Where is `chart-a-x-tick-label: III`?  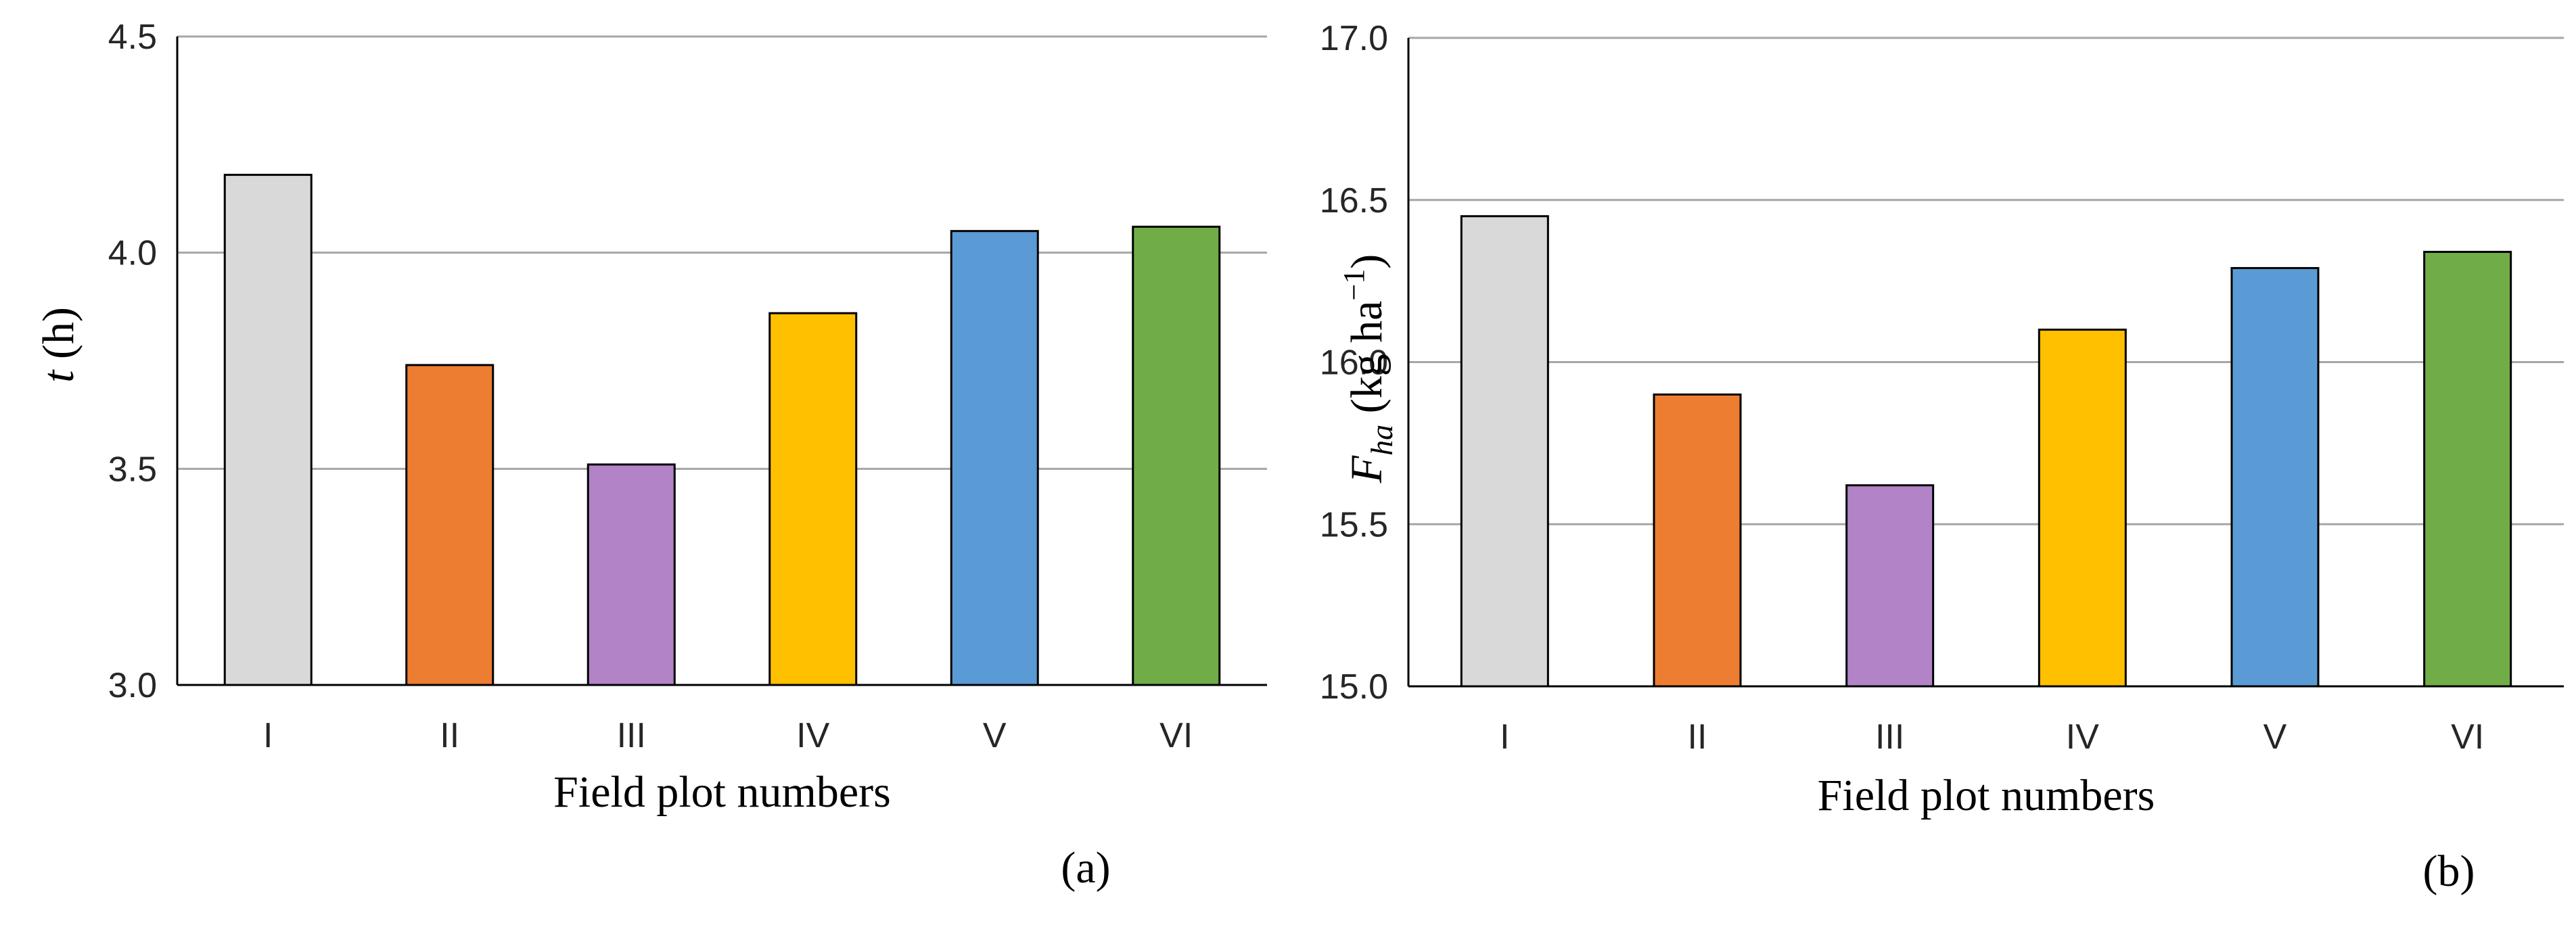
chart-a-x-tick-label: III is located at coordinates (631, 735).